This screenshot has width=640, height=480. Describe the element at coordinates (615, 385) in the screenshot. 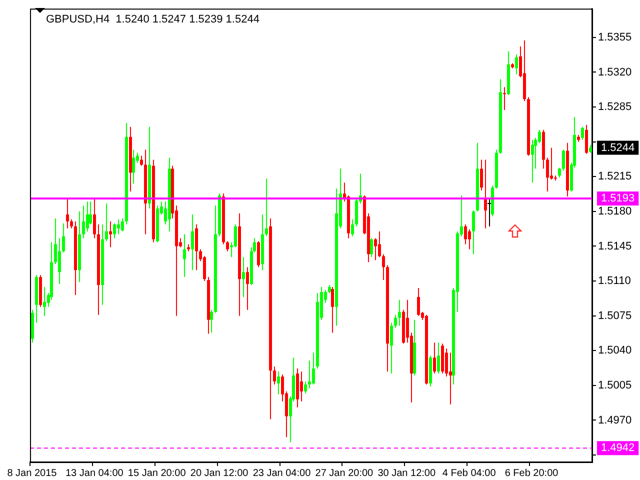

I see `y-tick-label: 1.5005` at that location.